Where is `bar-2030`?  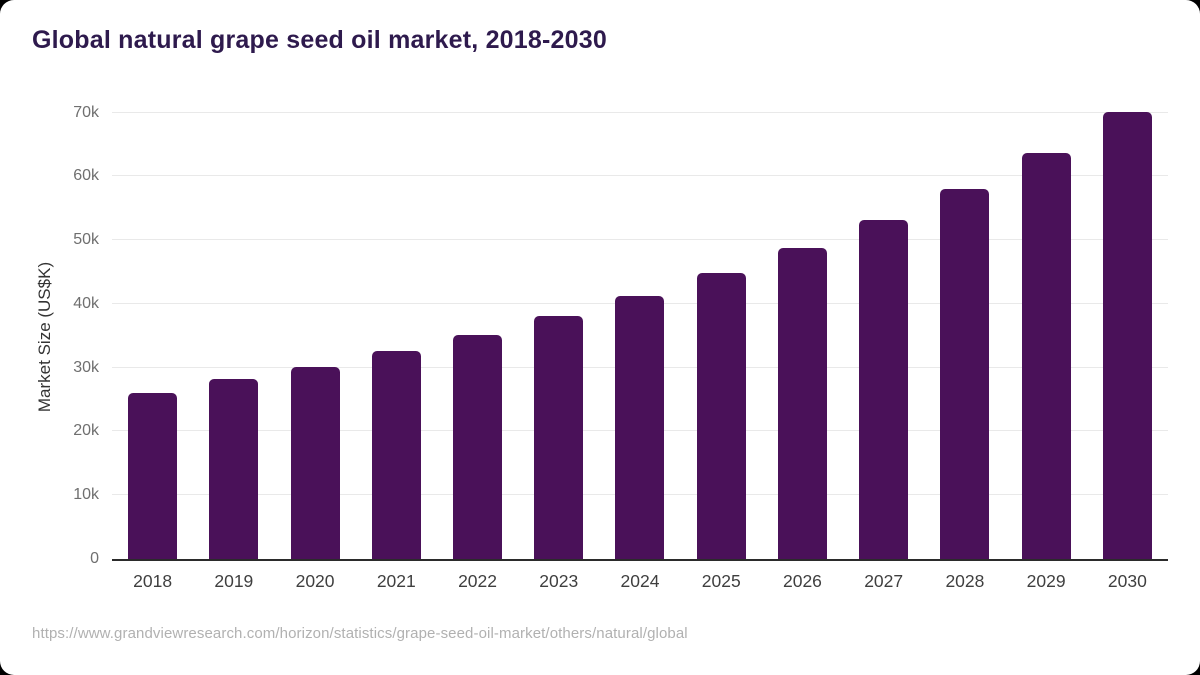 bar-2030 is located at coordinates (1127, 335).